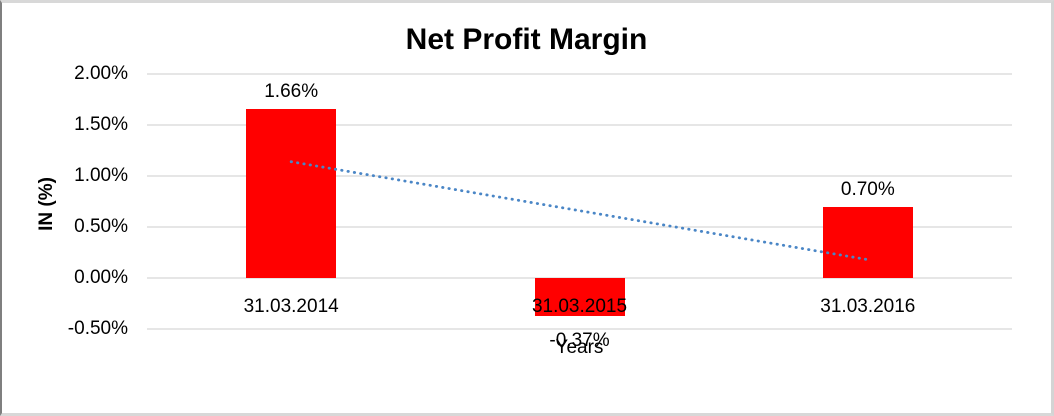 This screenshot has width=1054, height=416. I want to click on chart-title: Net Profit Margin, so click(526, 39).